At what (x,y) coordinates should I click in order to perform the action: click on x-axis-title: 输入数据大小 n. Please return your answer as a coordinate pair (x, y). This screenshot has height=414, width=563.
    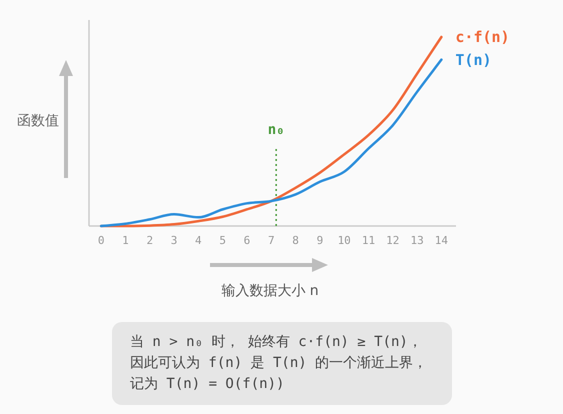
    Looking at the image, I should click on (270, 291).